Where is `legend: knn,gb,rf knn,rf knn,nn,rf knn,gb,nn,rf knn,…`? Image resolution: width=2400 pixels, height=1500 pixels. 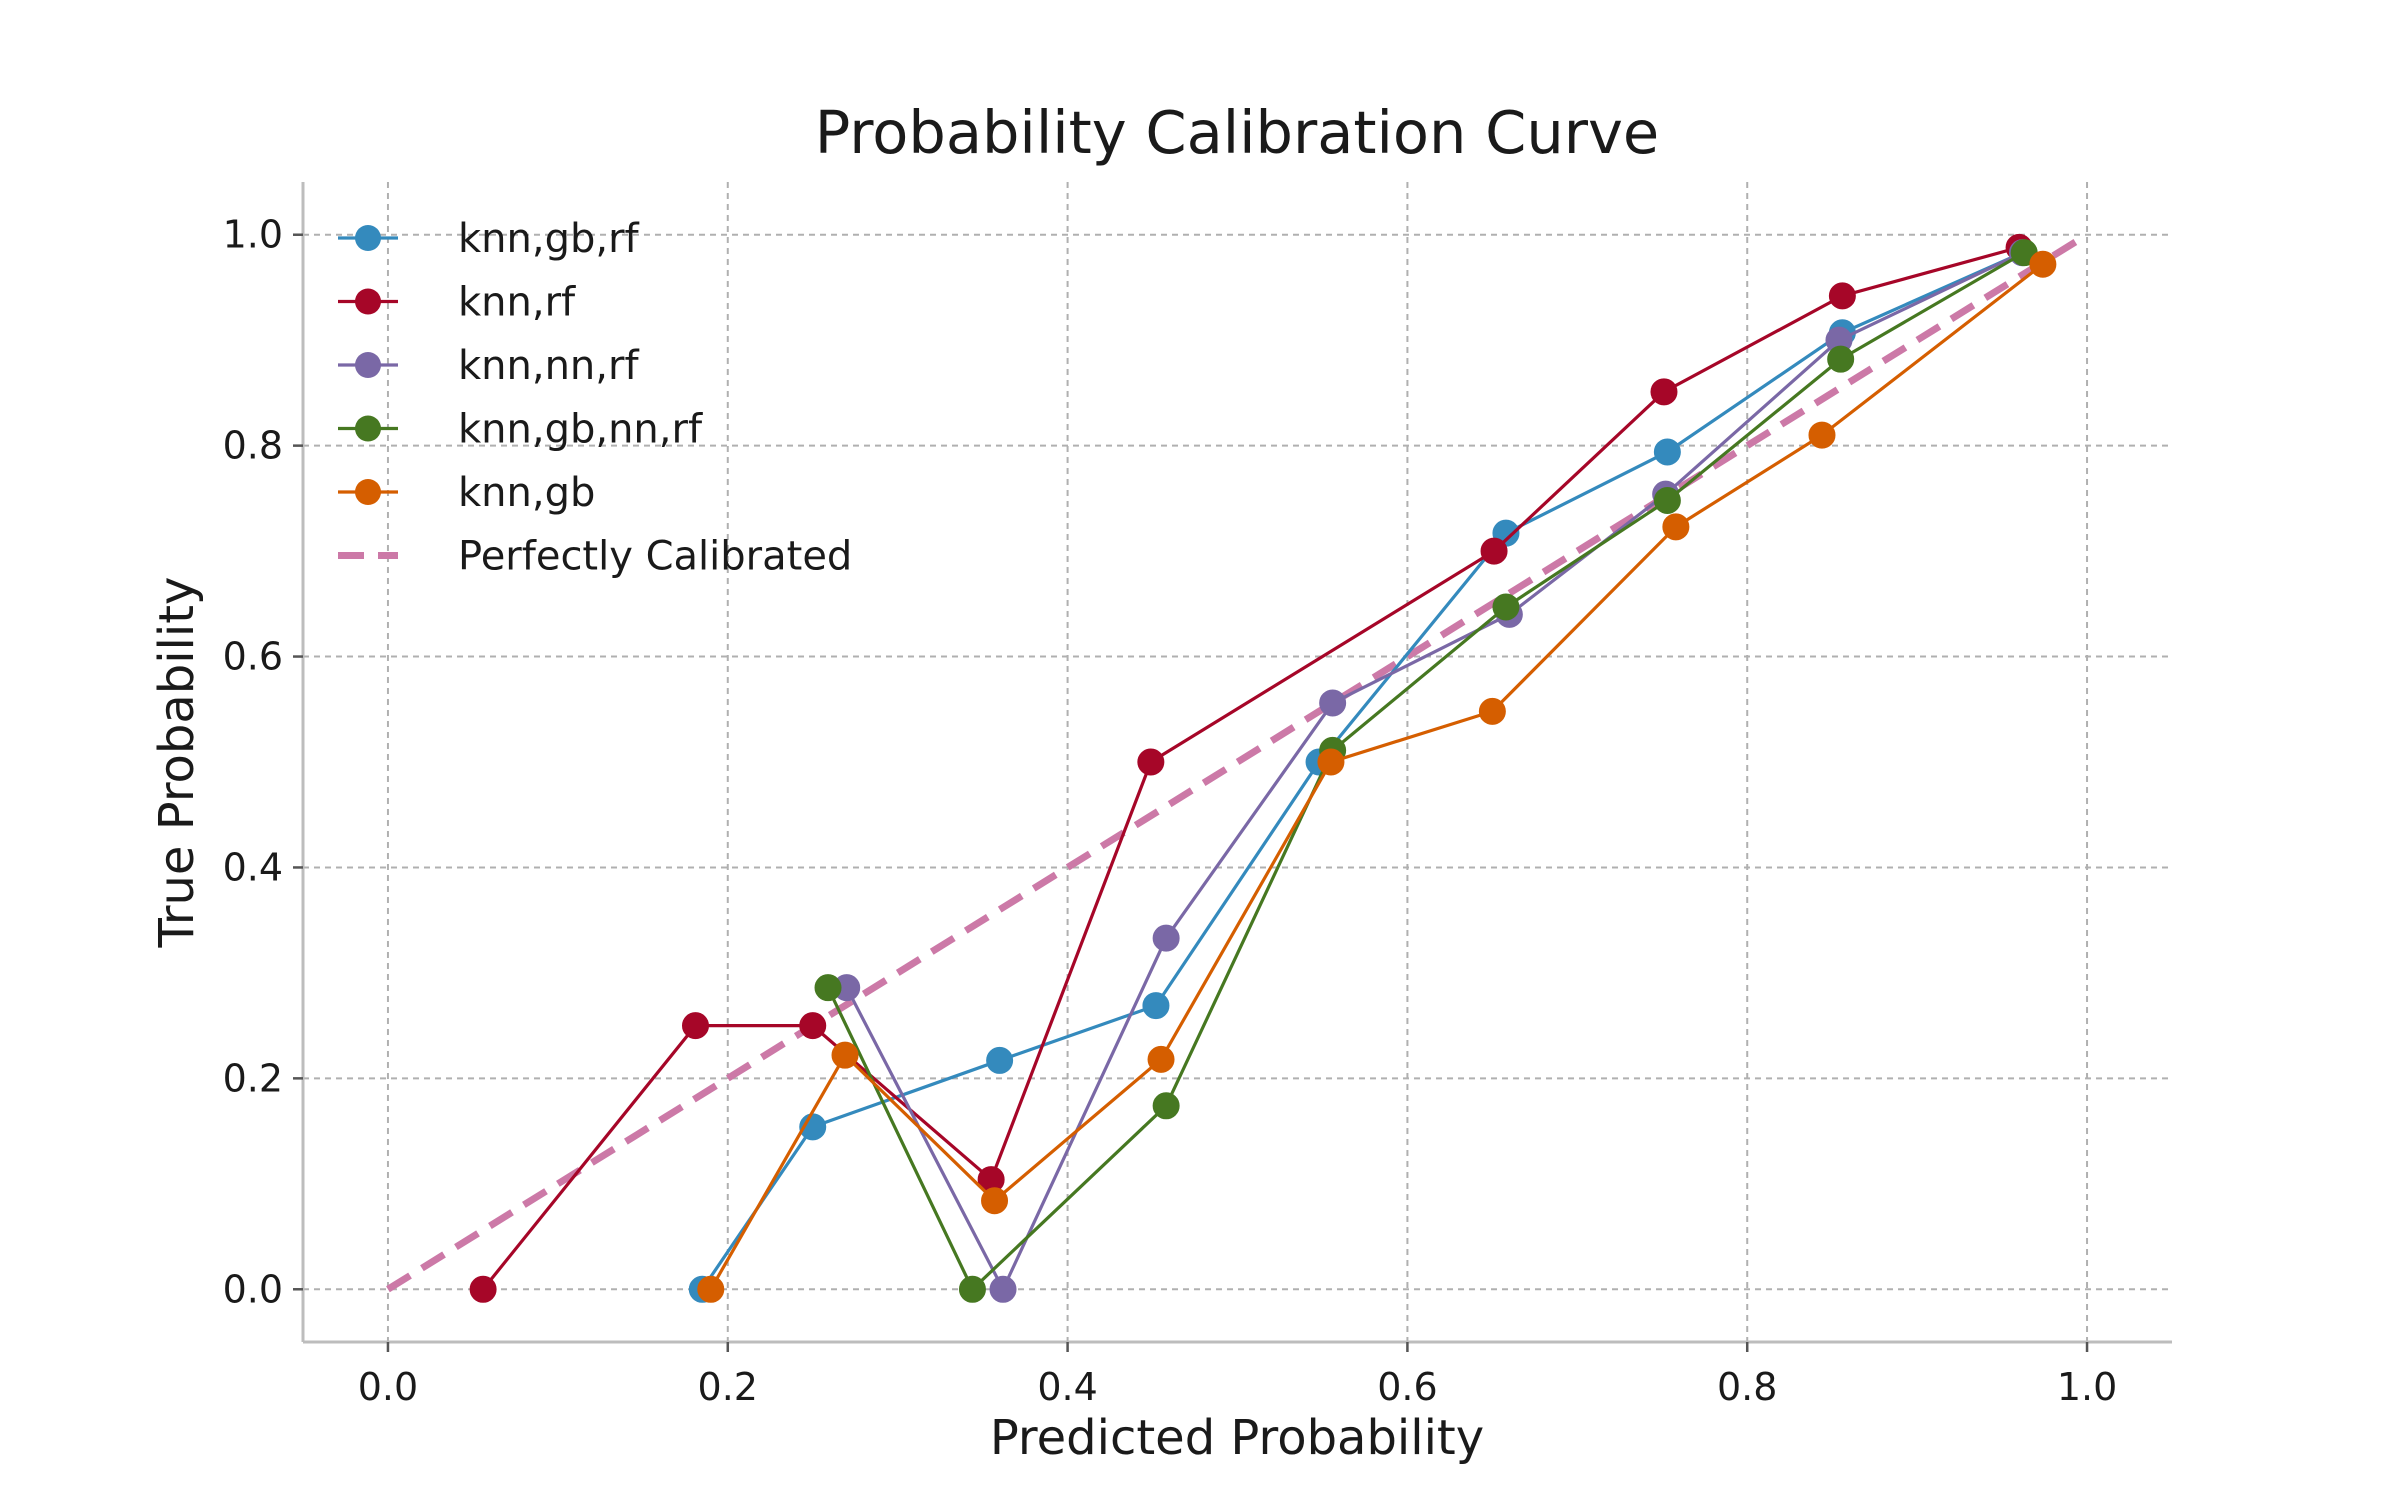 legend: knn,gb,rf knn,rf knn,nn,rf knn,gb,nn,rf knn,… is located at coordinates (595, 398).